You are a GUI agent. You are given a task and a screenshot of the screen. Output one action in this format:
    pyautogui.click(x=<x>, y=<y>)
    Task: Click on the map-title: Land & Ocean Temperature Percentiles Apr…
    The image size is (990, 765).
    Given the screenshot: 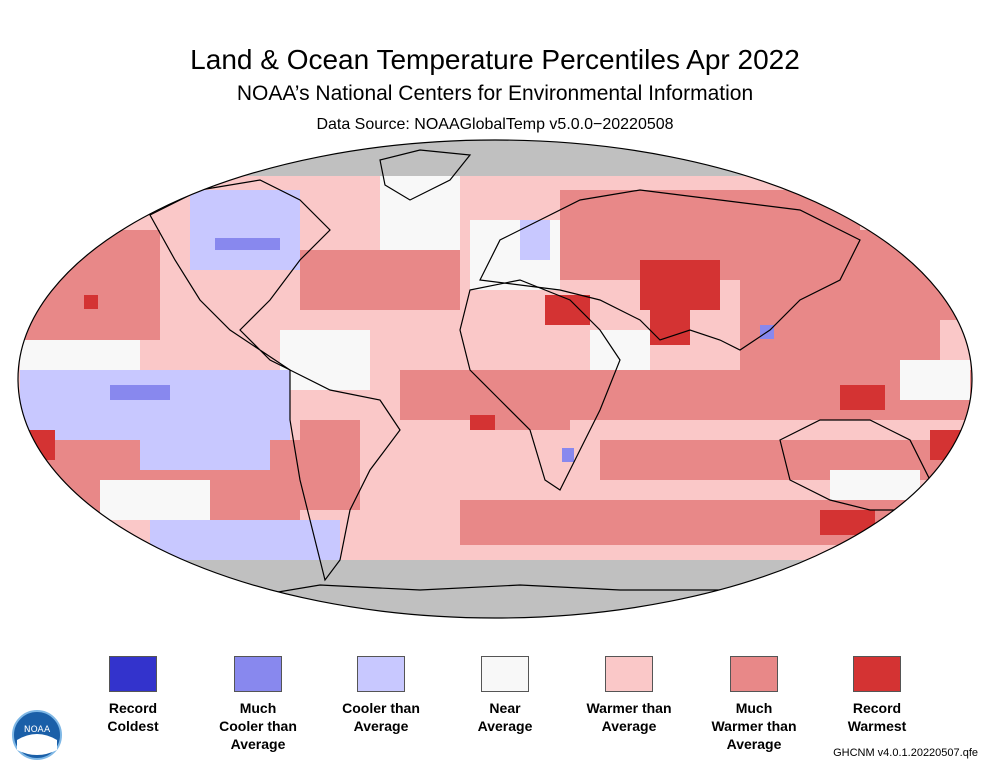 What is the action you would take?
    pyautogui.click(x=495, y=59)
    